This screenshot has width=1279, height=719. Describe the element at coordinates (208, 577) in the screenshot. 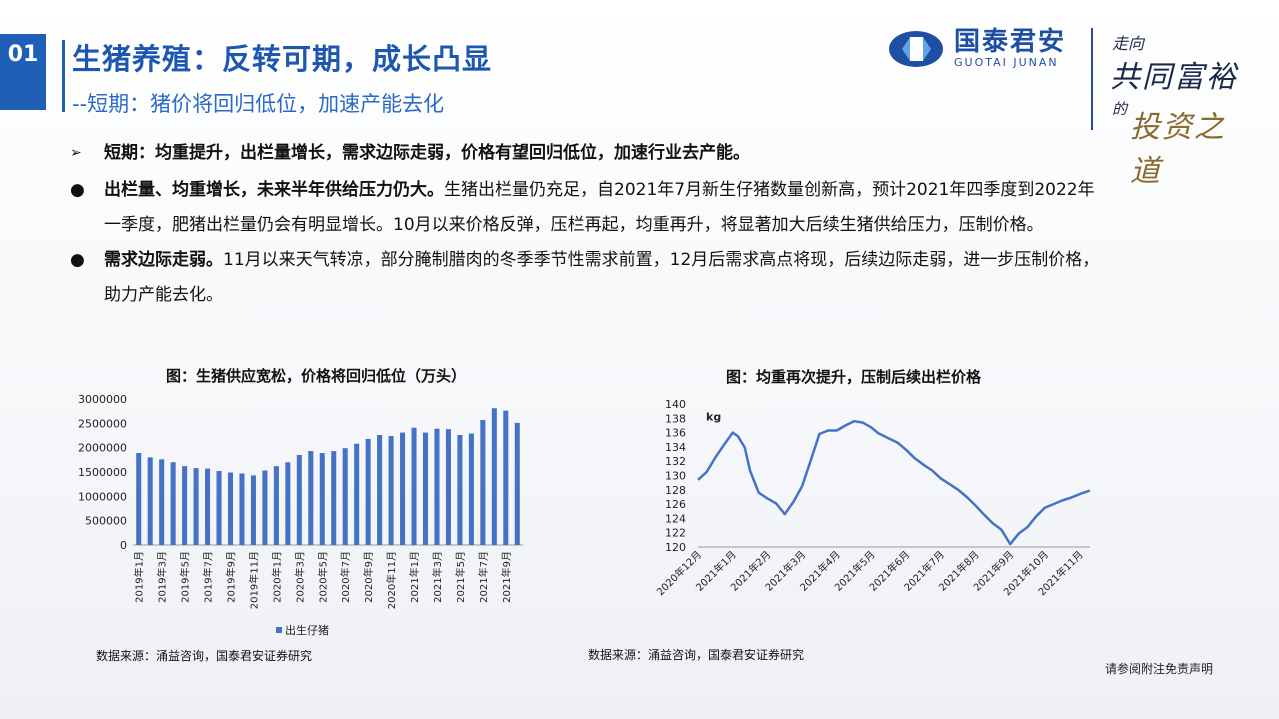

I see `x-tick-label: 2019年7月` at that location.